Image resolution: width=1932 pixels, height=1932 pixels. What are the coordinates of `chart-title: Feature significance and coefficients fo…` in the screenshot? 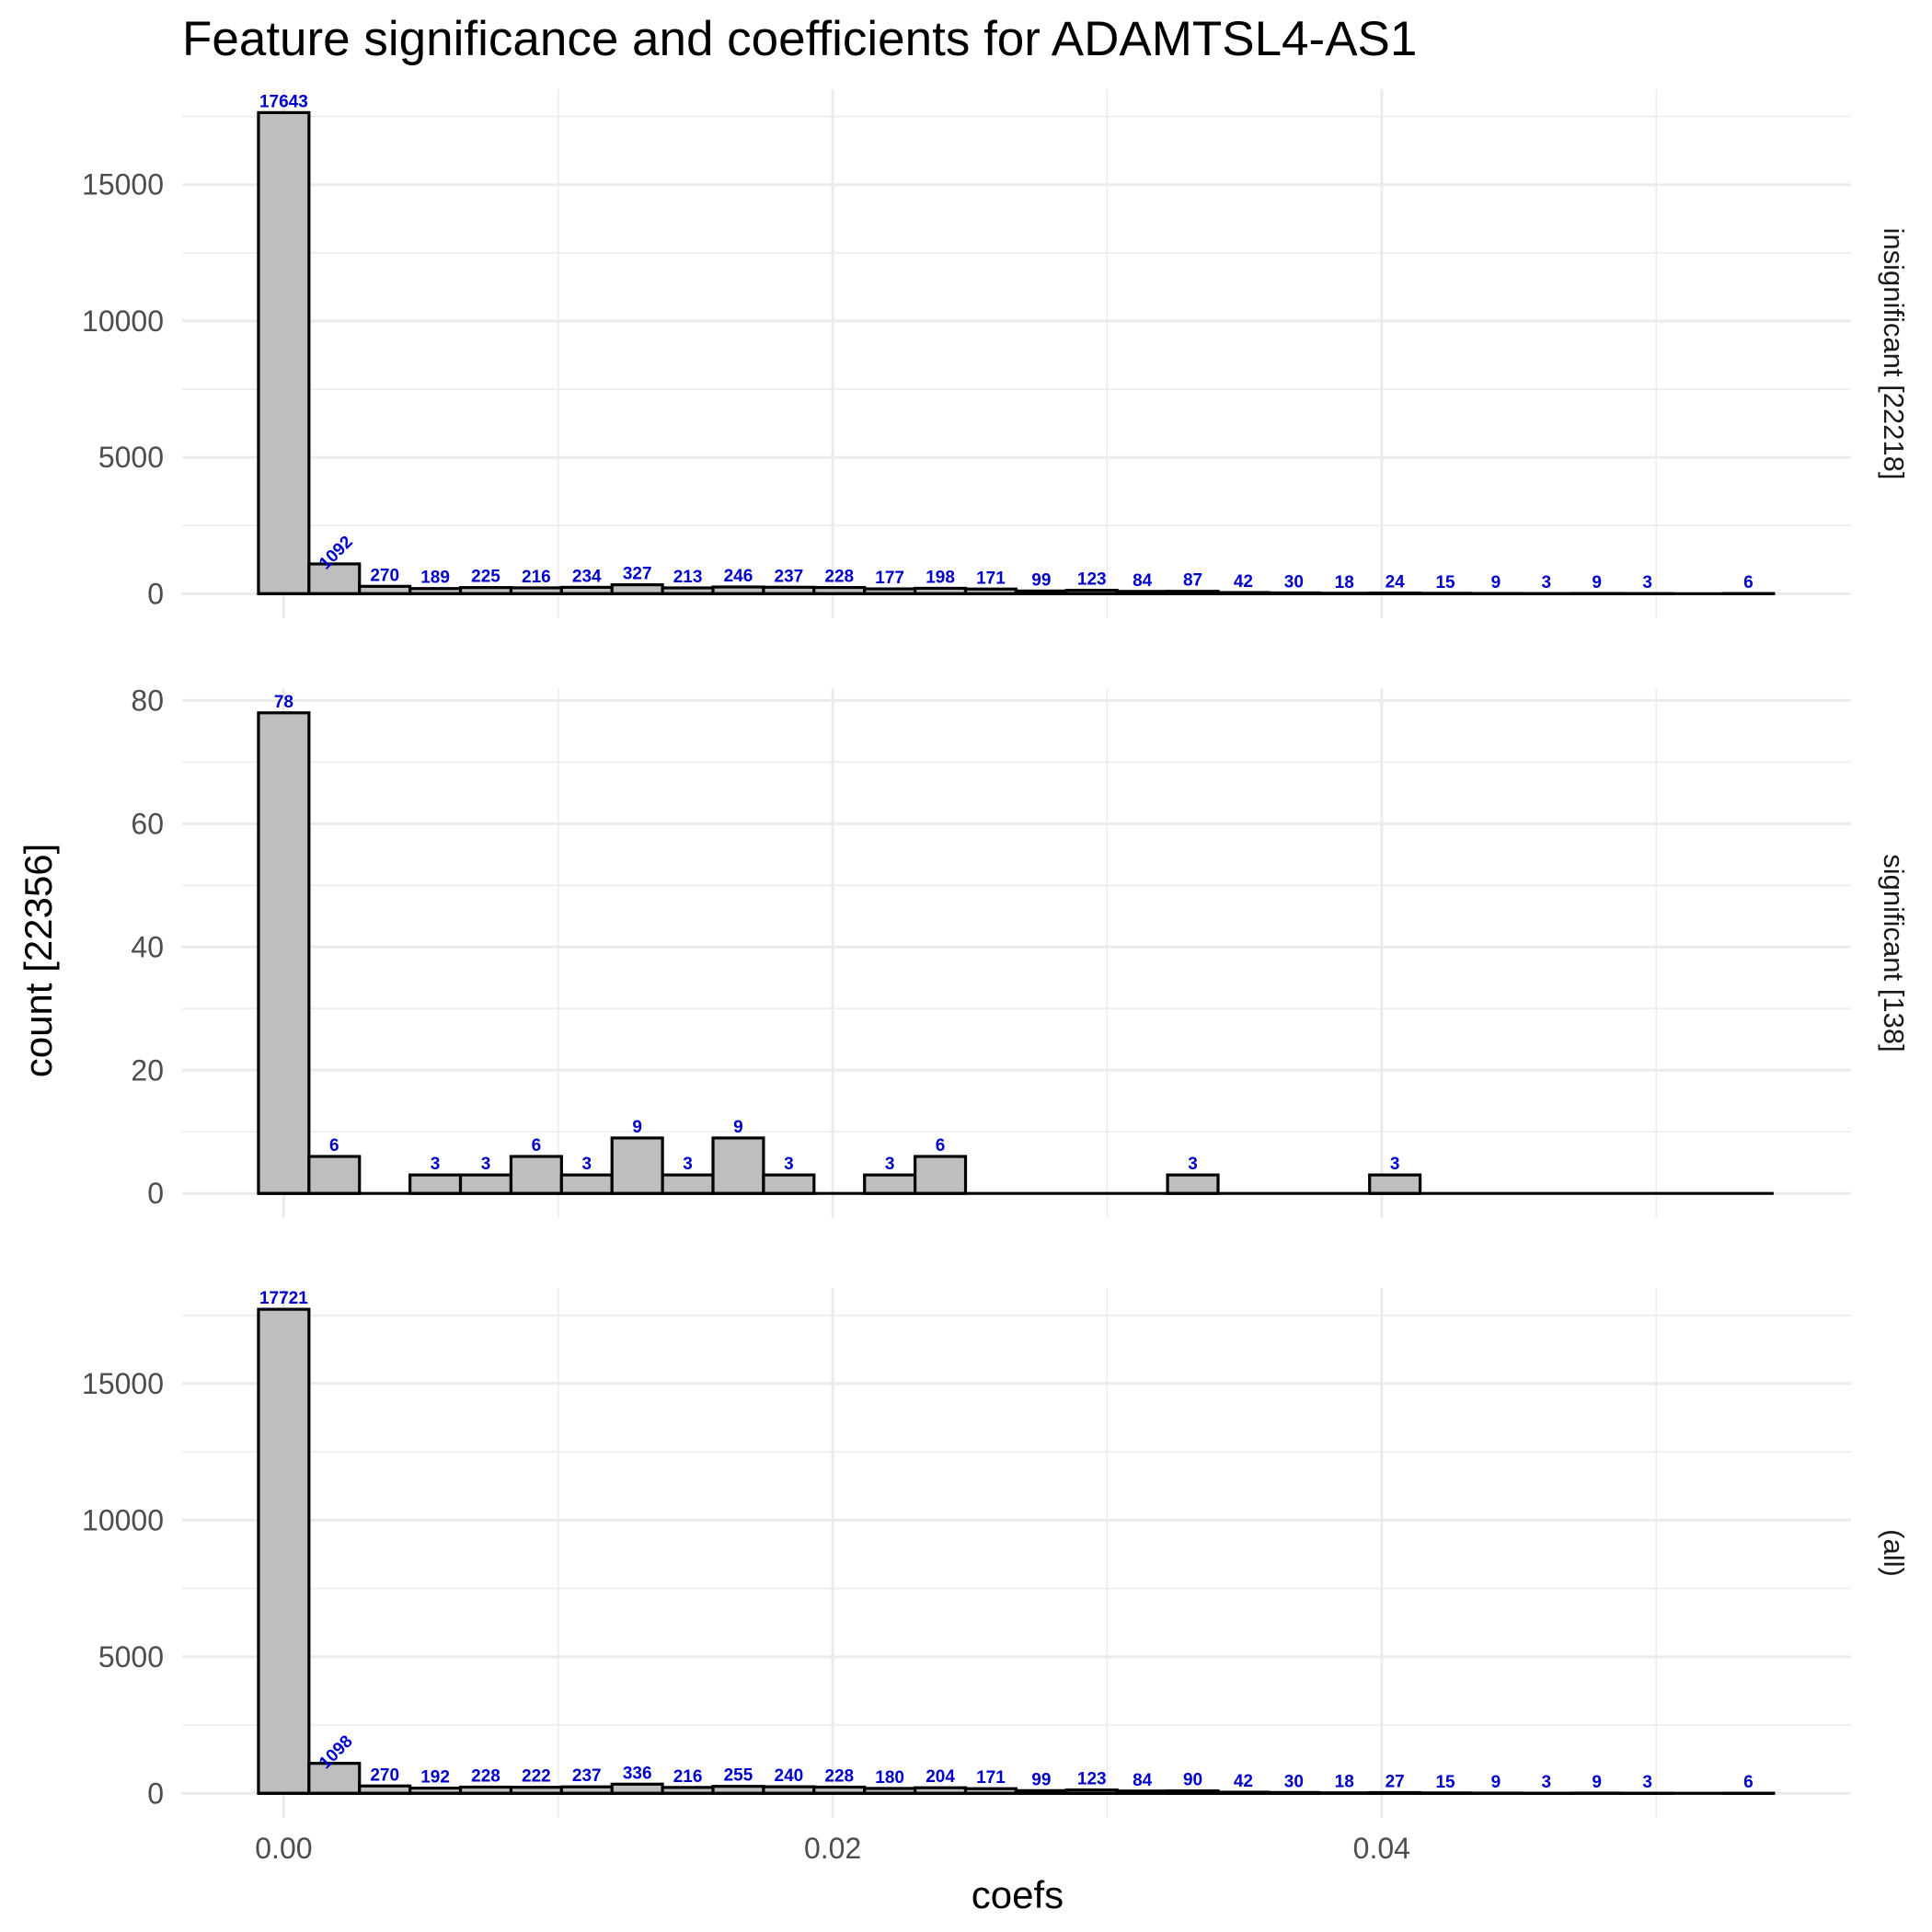 It's located at (799, 39).